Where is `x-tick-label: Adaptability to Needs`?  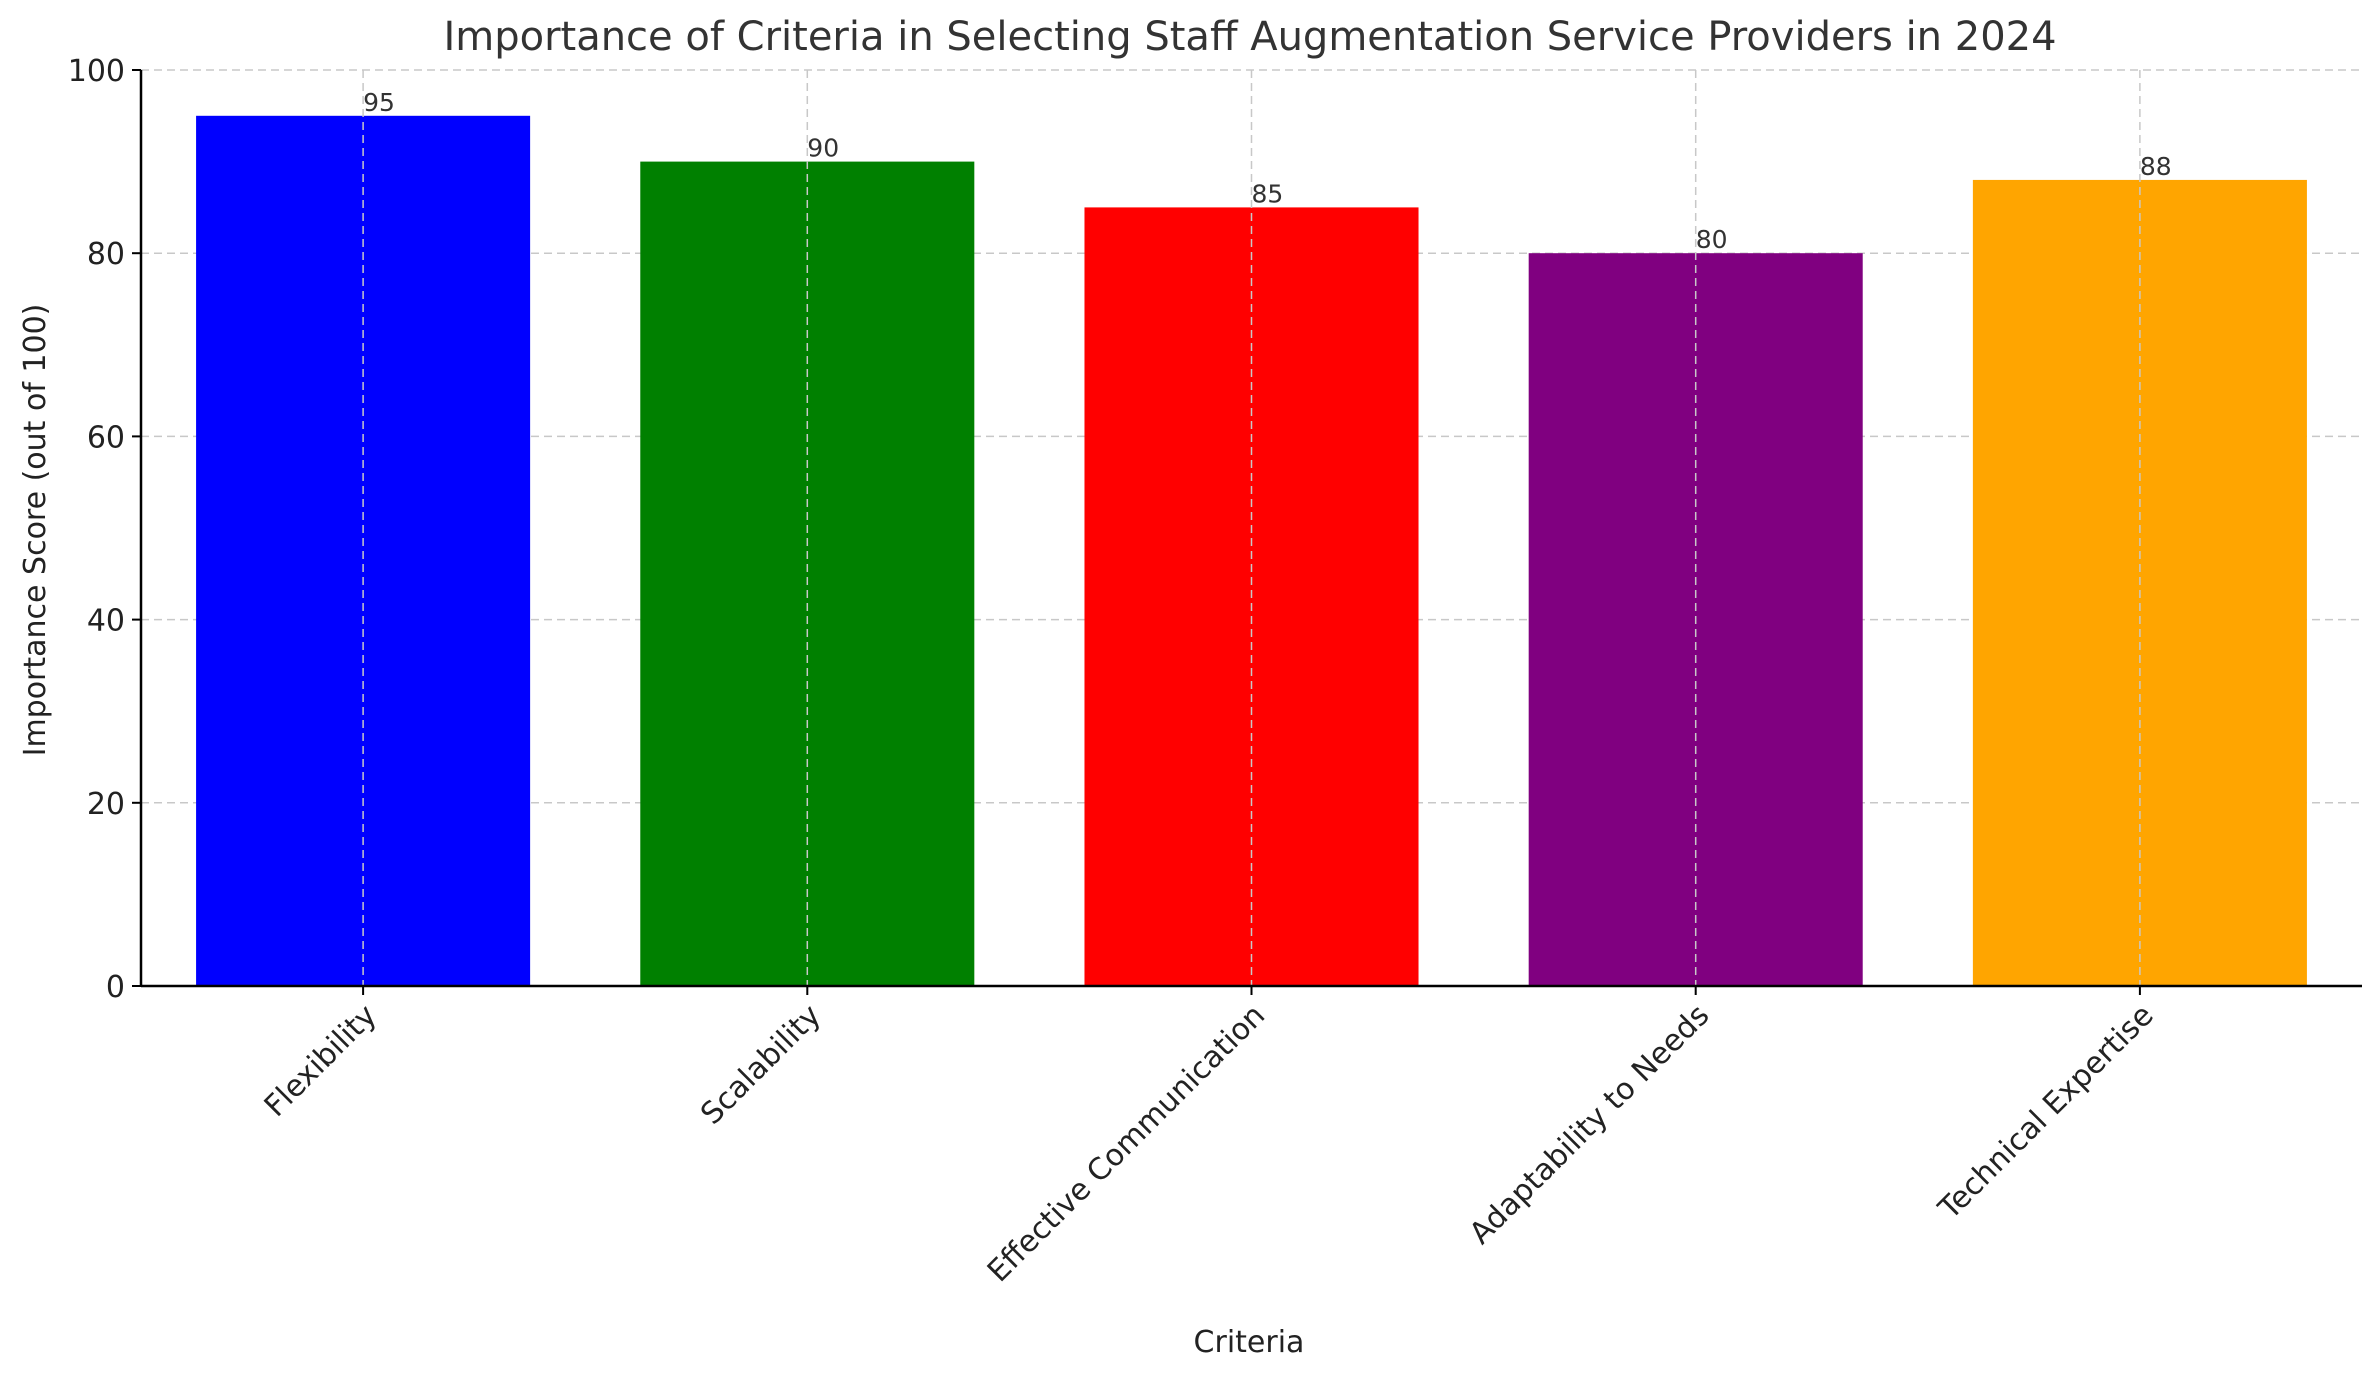 x-tick-label: Adaptability to Needs is located at coordinates (1589, 1124).